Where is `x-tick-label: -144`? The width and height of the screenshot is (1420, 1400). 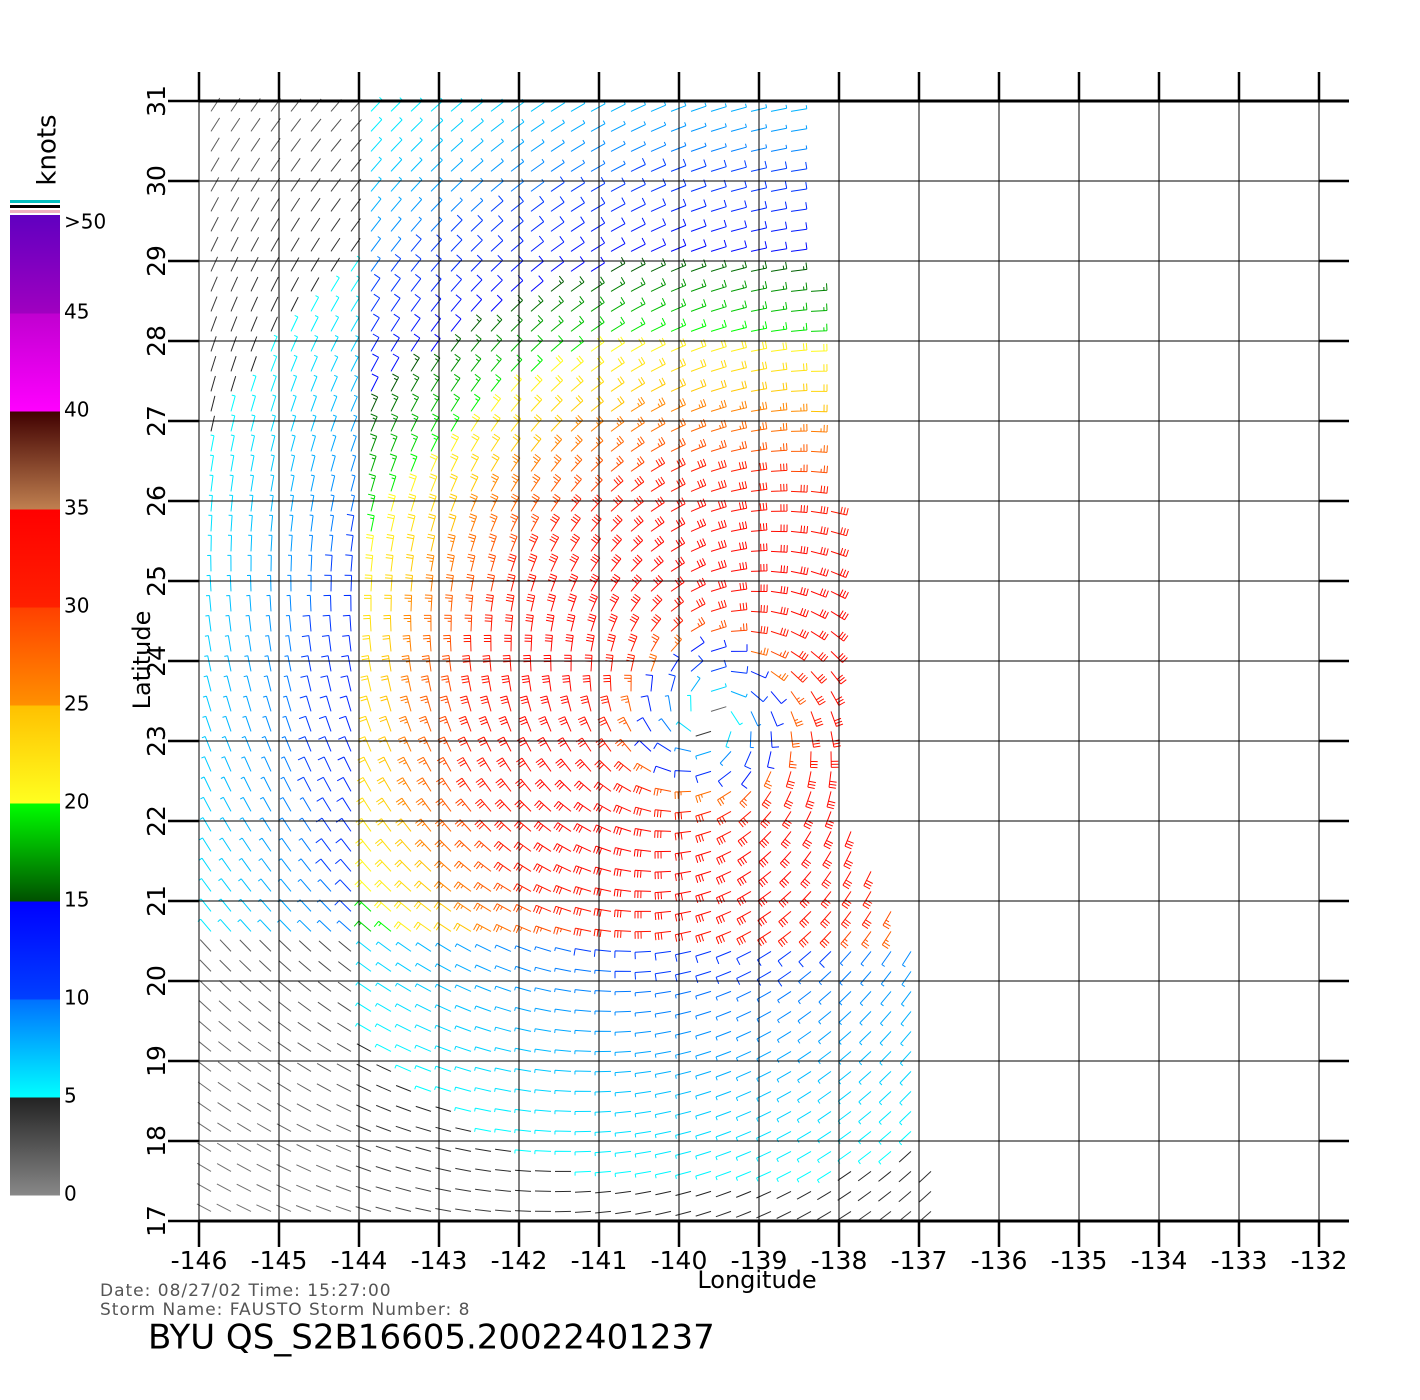 x-tick-label: -144 is located at coordinates (359, 1260).